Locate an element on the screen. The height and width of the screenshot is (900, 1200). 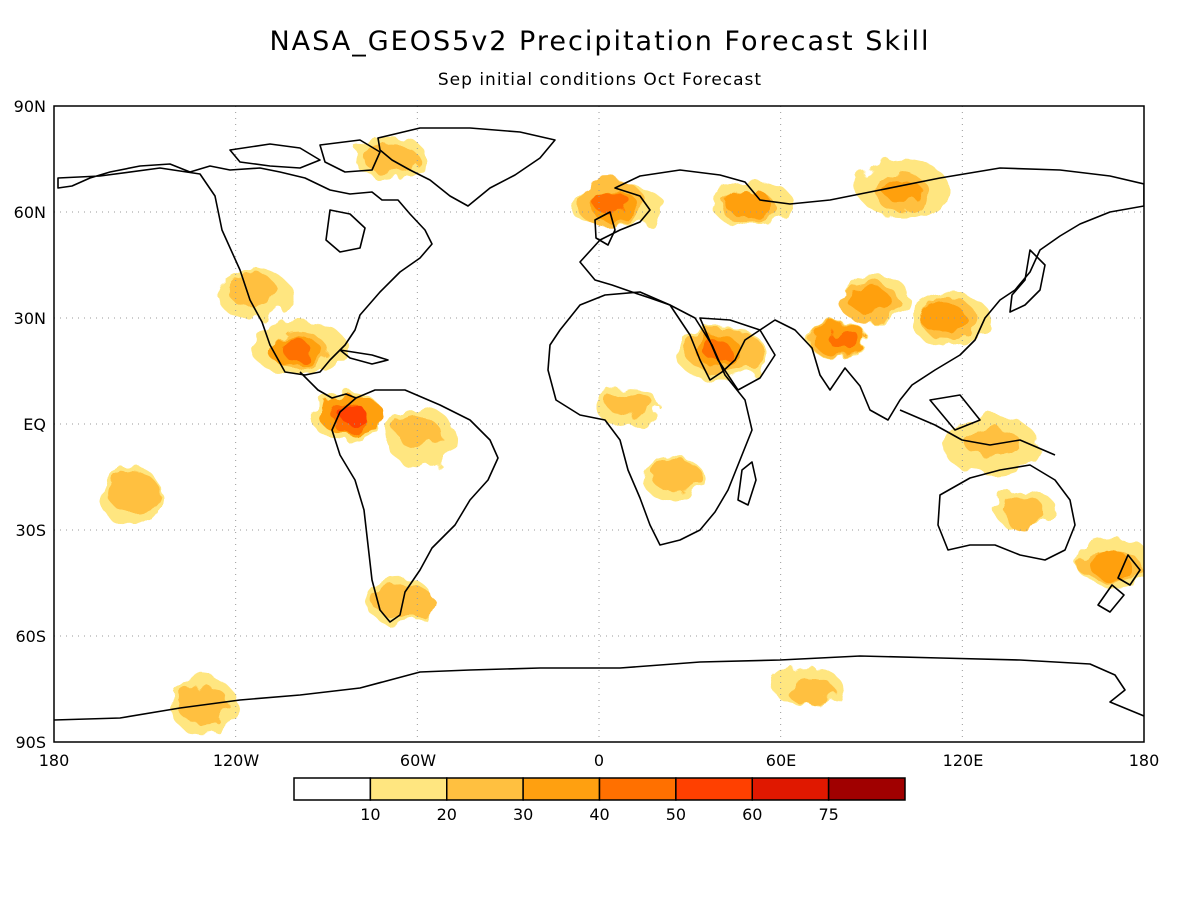
lat-label-60s: 60S is located at coordinates (30, 636).